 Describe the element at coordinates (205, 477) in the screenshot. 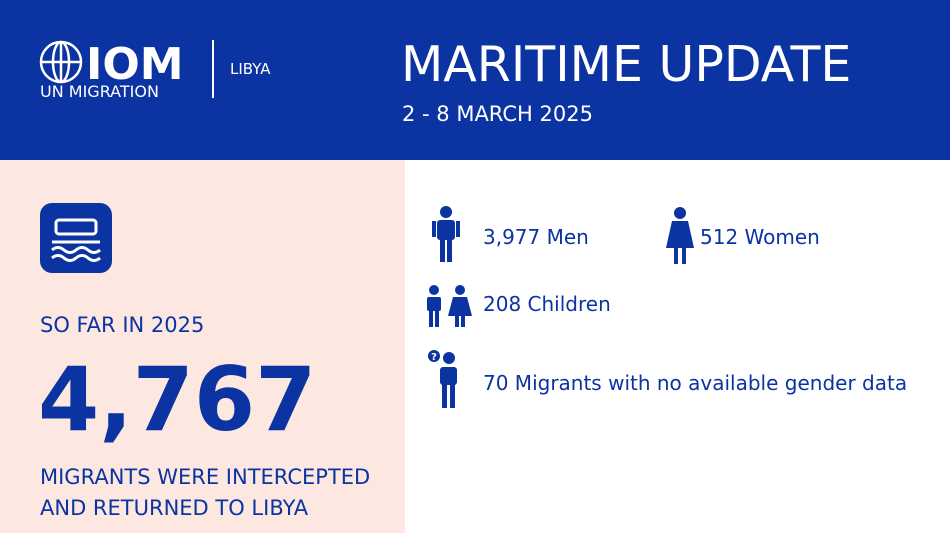

I see `summary-description: MIGRANTS WERE INTERCEPTED` at that location.